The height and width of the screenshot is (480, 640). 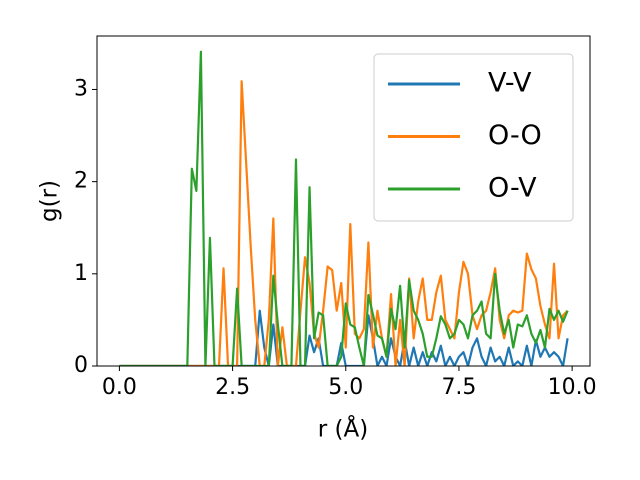 I want to click on x-tick-label: 5.0, so click(x=345, y=387).